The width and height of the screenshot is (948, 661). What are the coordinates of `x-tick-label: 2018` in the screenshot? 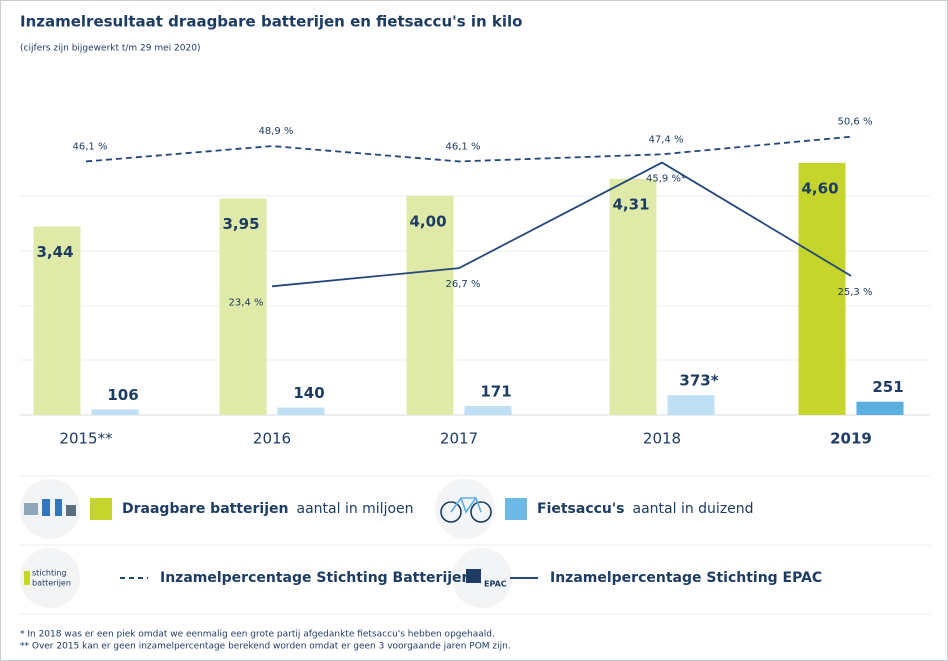 It's located at (662, 439).